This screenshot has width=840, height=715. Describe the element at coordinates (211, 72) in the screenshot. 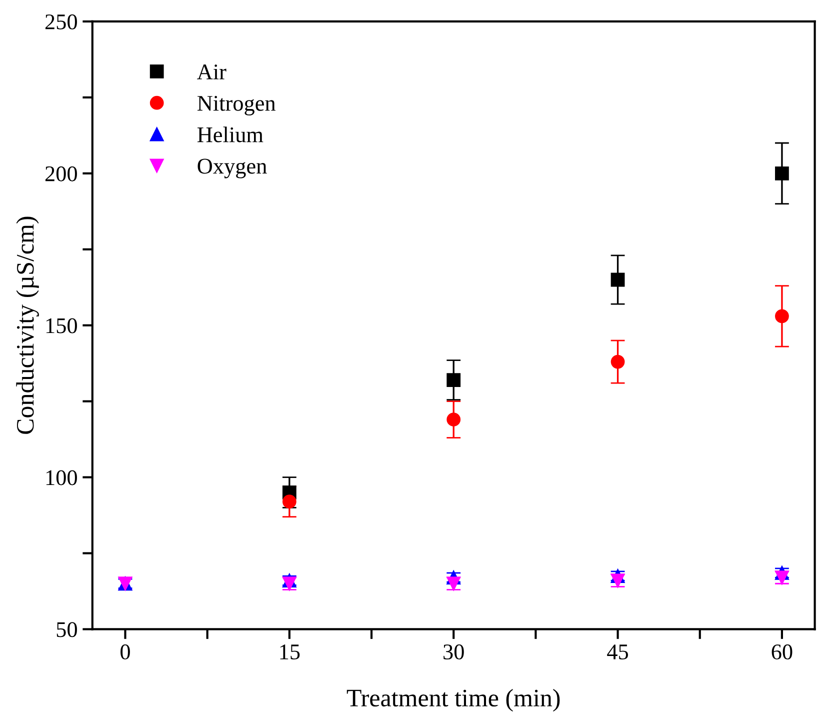

I see `legend-label: Air` at that location.